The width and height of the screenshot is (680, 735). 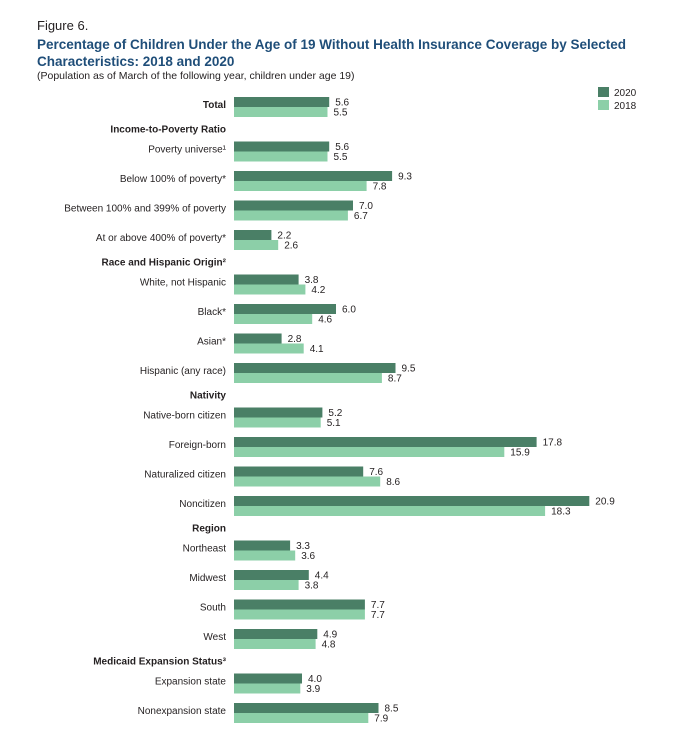 What do you see at coordinates (145, 209) in the screenshot?
I see `category-label: Between 100% and 399% of poverty` at bounding box center [145, 209].